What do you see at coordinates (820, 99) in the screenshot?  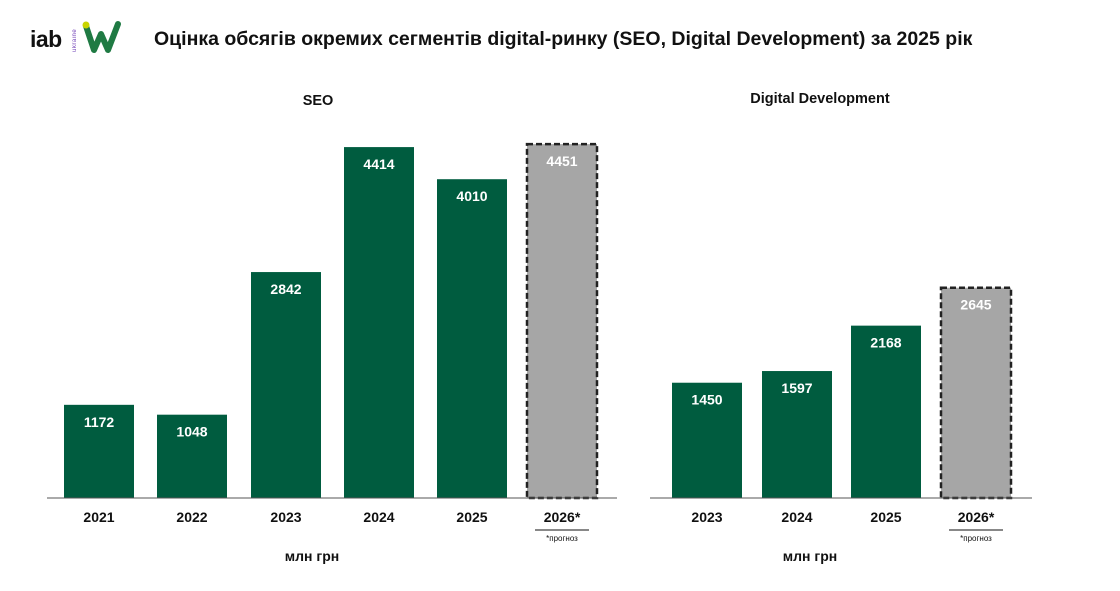 I see `chart-title: Digital Development` at bounding box center [820, 99].